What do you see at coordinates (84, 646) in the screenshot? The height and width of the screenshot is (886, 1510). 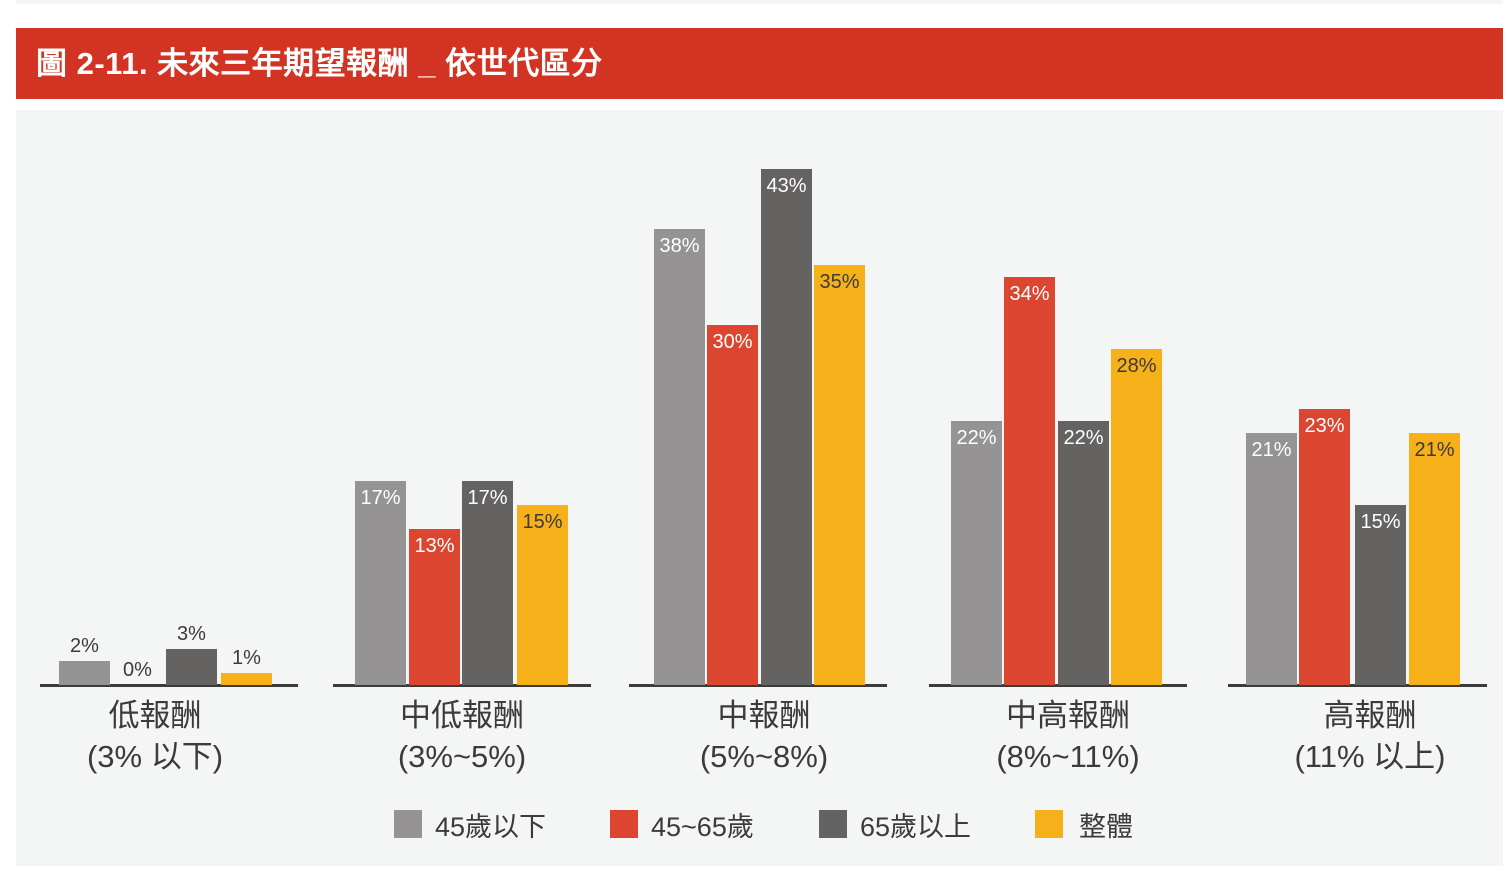 I see `bar-value-label: 2%` at bounding box center [84, 646].